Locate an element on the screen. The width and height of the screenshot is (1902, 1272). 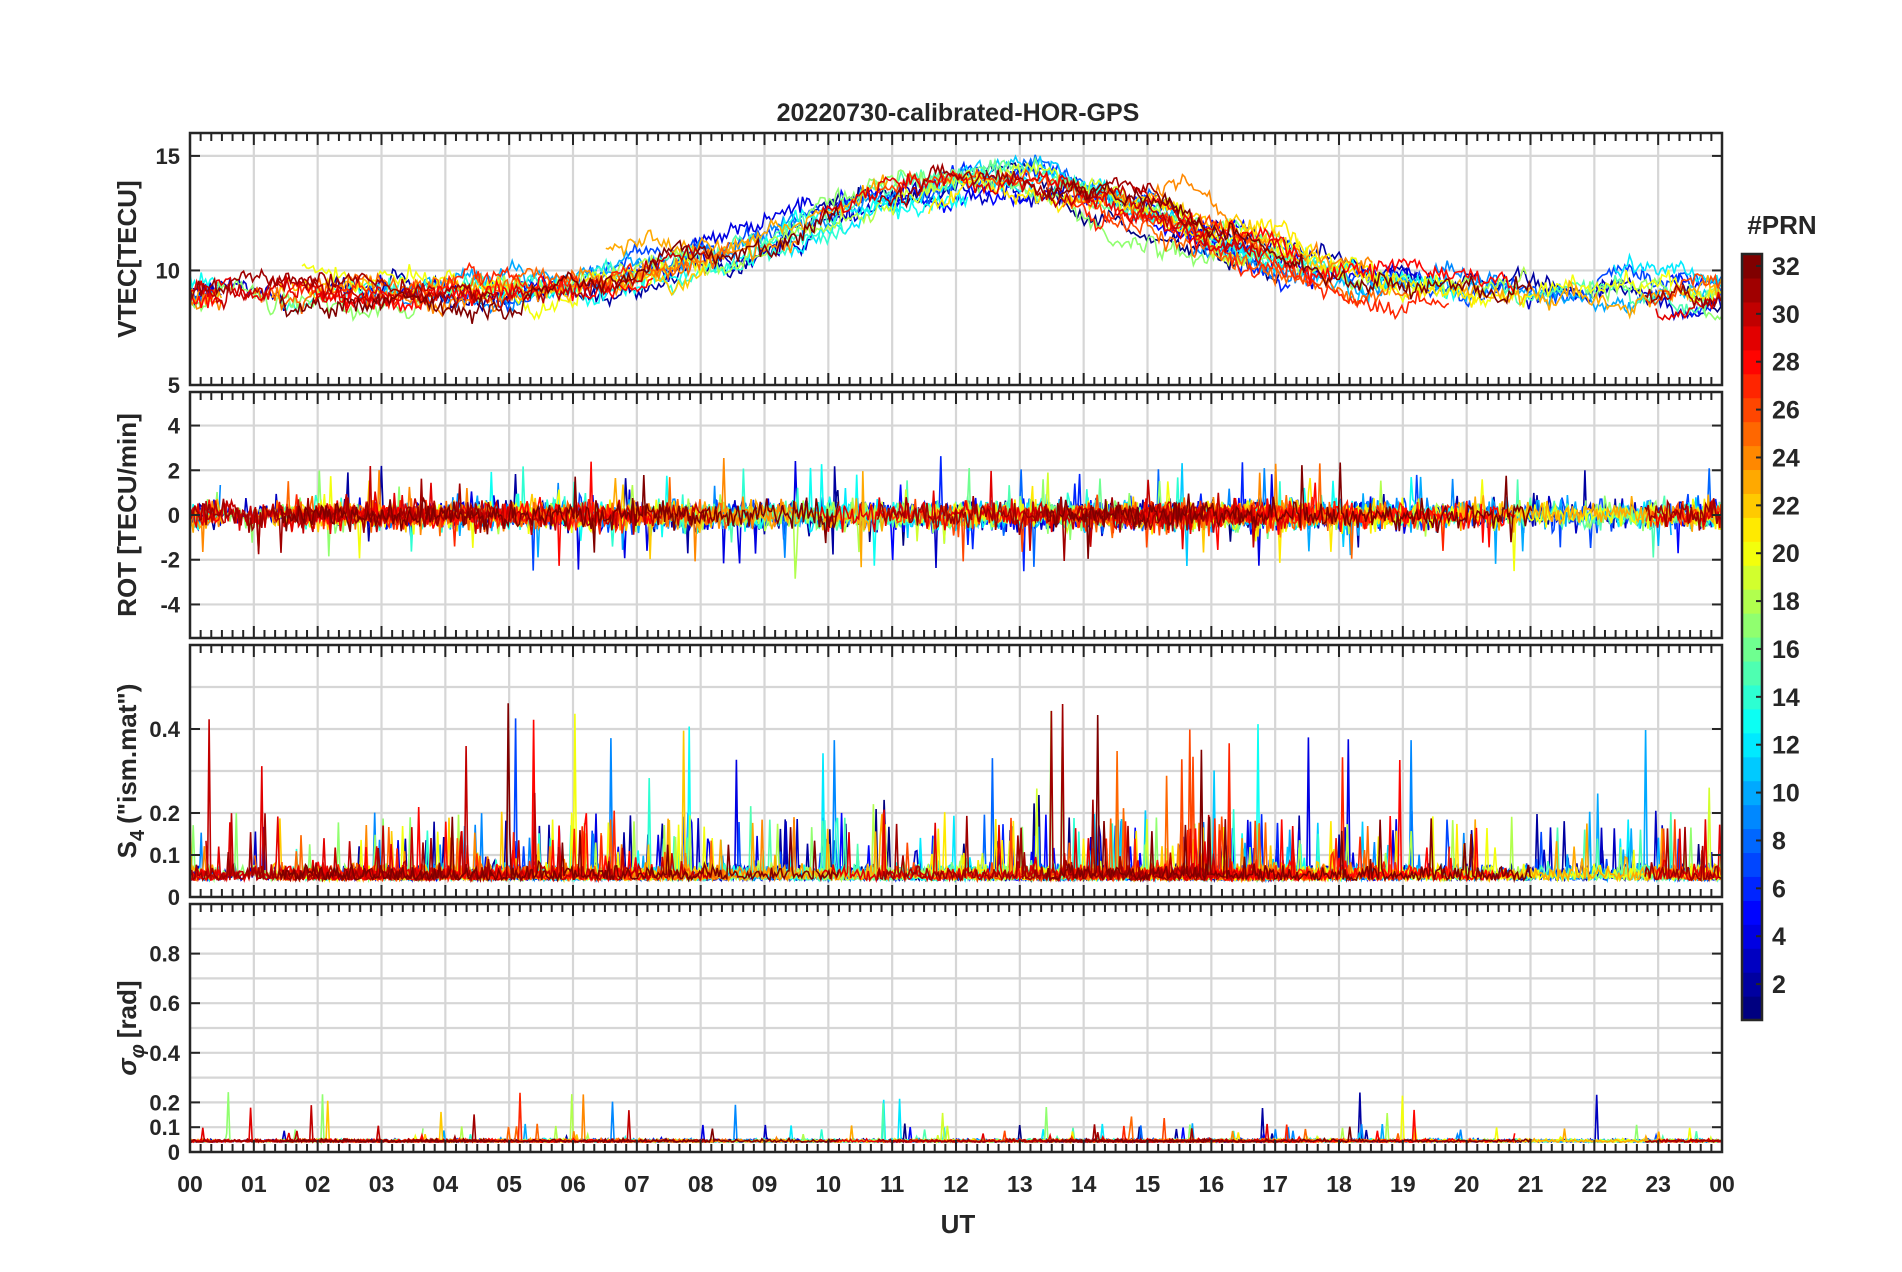
x-tick-label: 08 is located at coordinates (701, 1184).